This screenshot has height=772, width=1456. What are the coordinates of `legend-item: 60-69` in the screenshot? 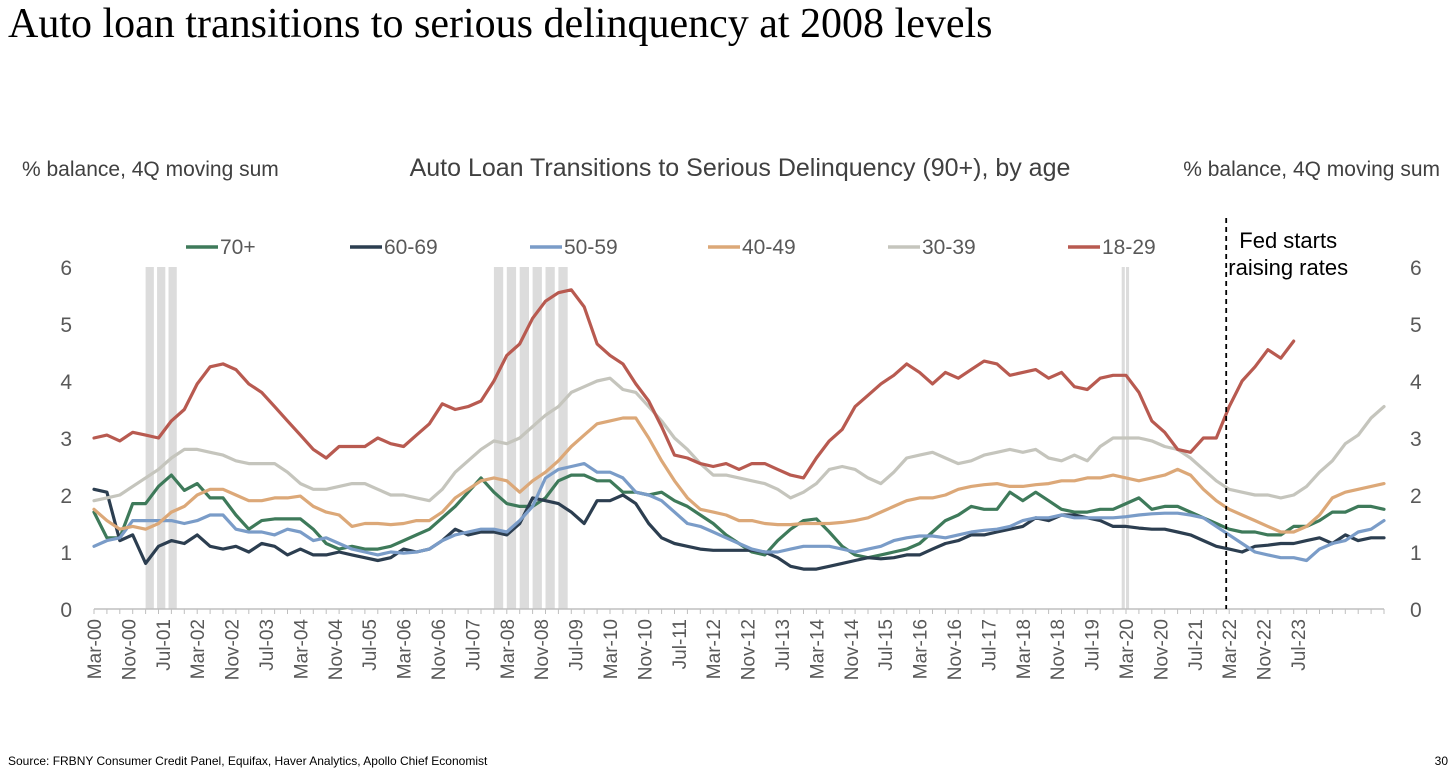 It's located at (394, 247).